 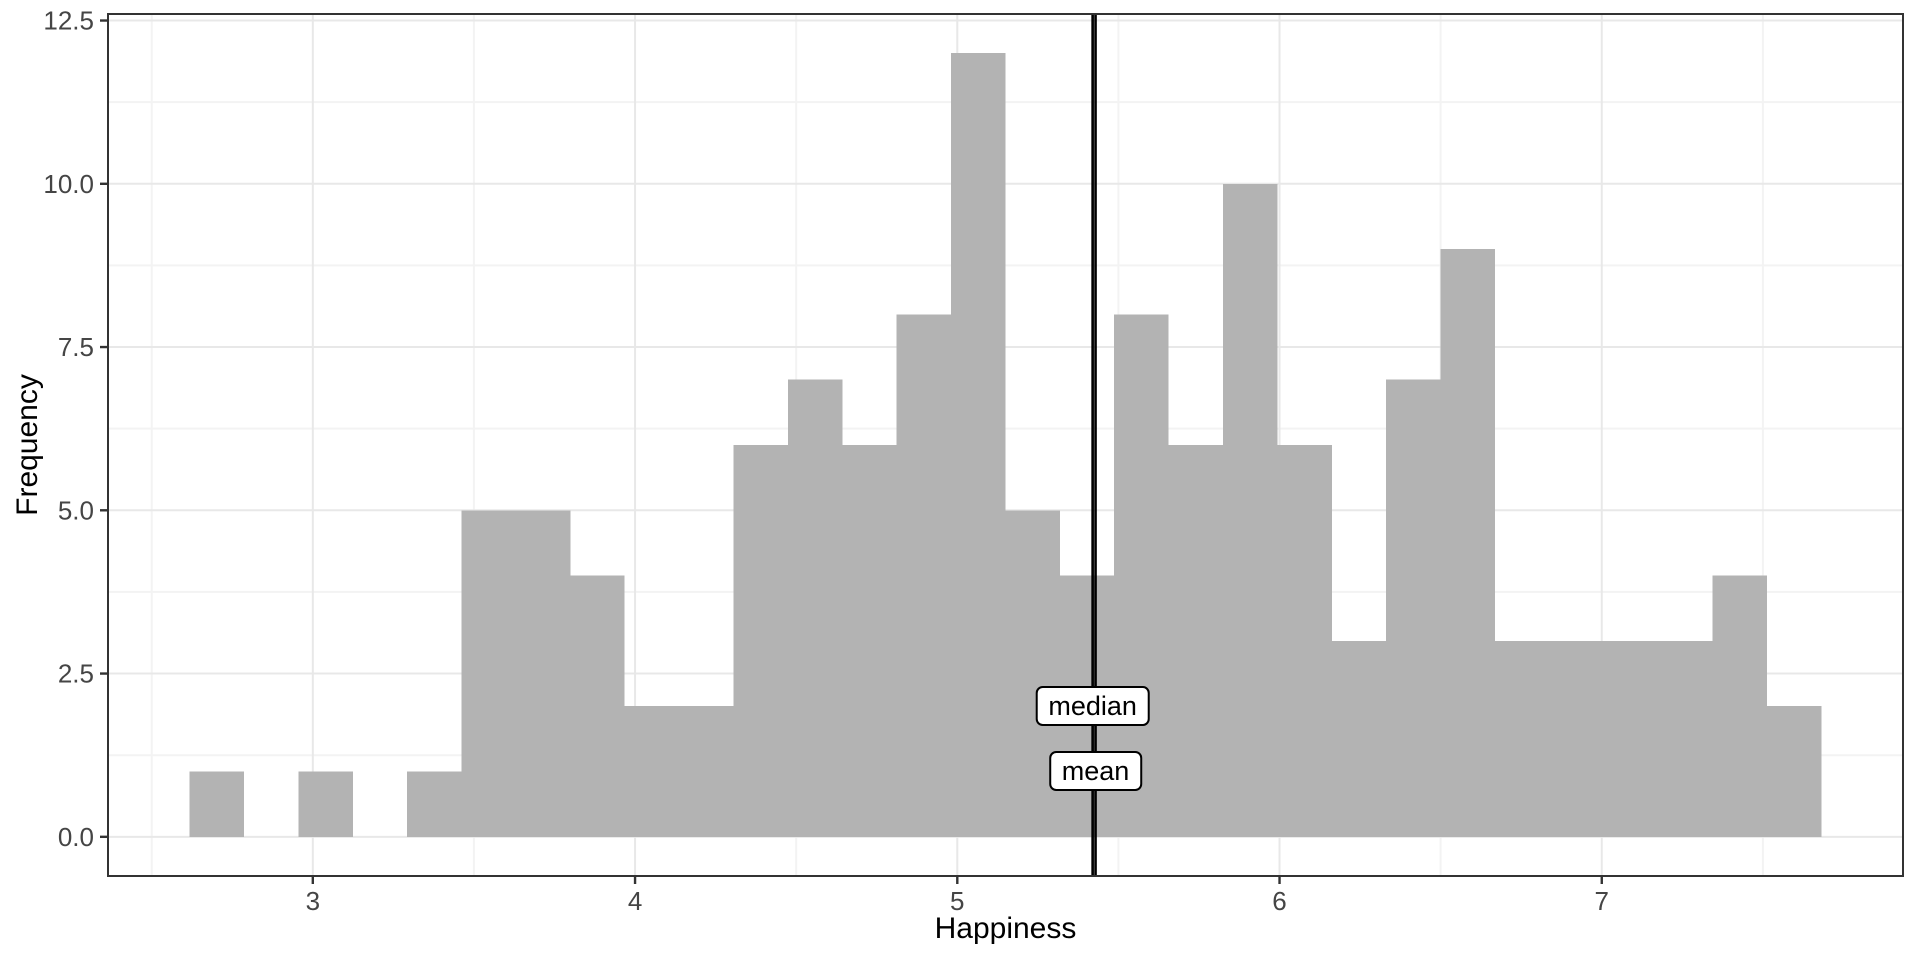 I want to click on y-tick-label: 10.0, so click(x=68, y=184).